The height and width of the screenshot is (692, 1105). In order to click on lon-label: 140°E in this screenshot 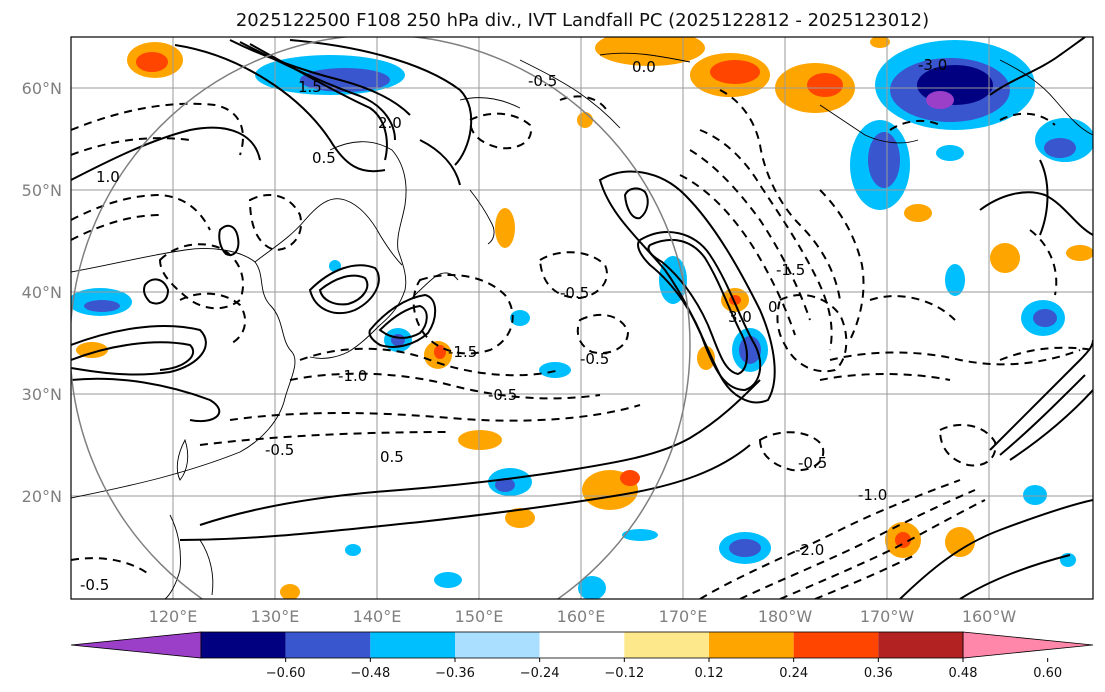, I will do `click(377, 616)`.